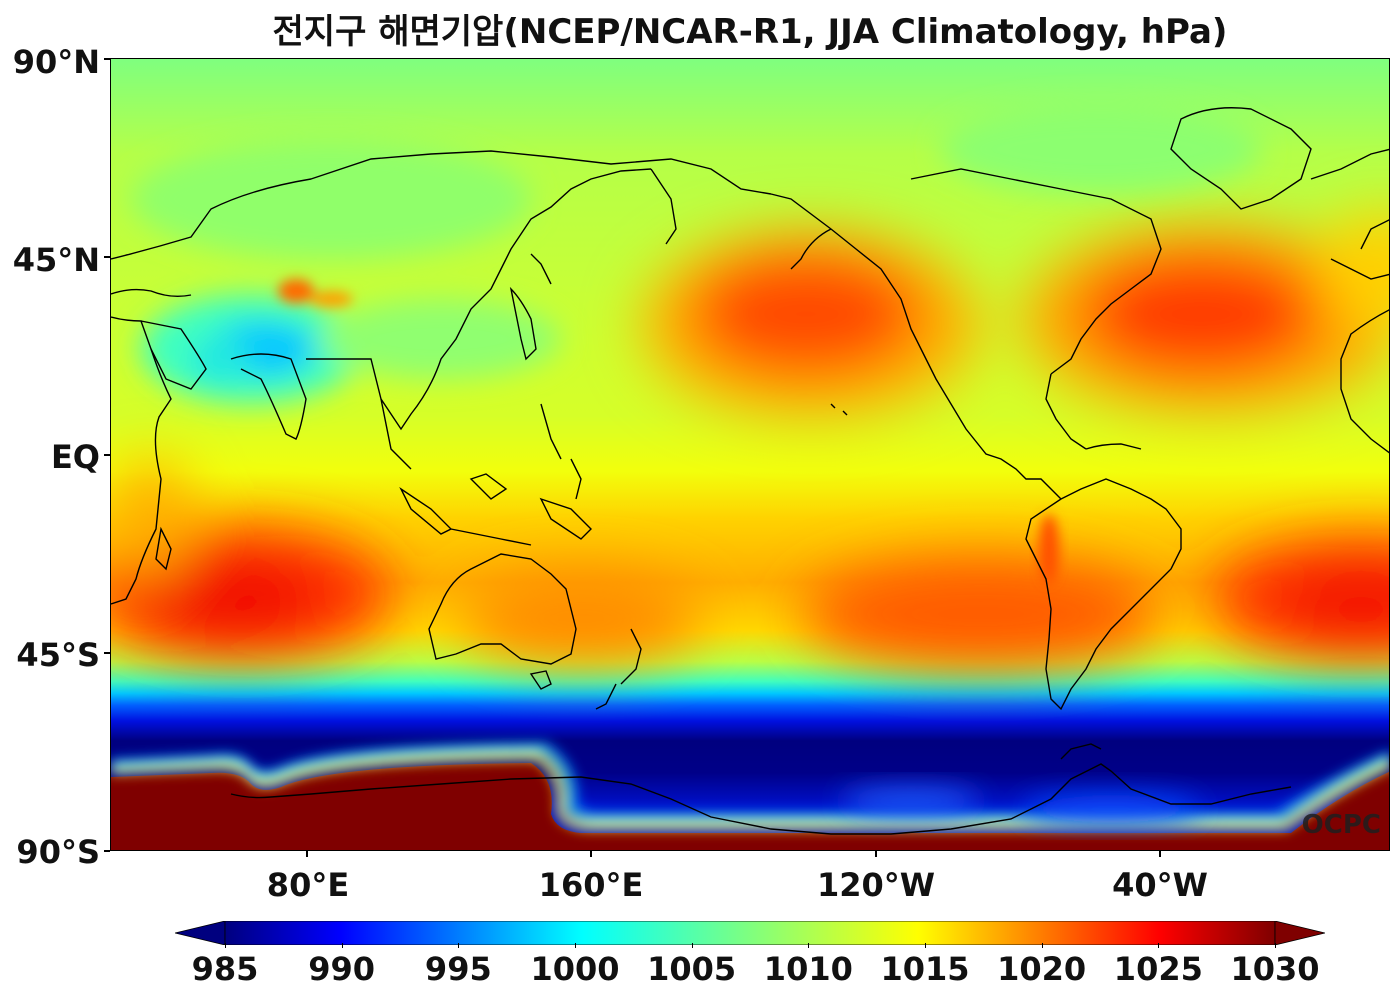 The height and width of the screenshot is (1003, 1400). What do you see at coordinates (1158, 969) in the screenshot?
I see `colorbar-tick-label: 1025` at bounding box center [1158, 969].